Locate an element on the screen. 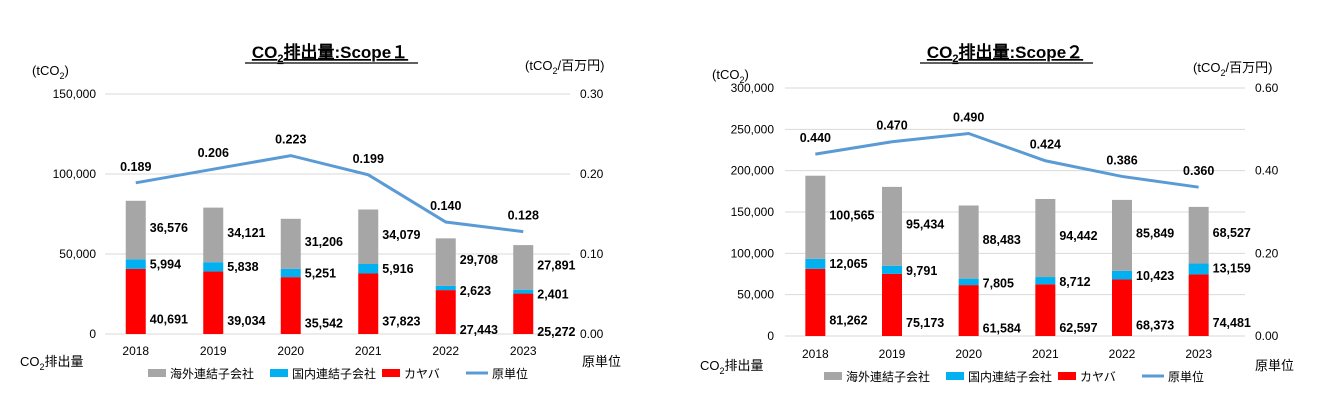 This screenshot has height=419, width=1318. chart-title-rest: 排出量:Scope１ is located at coordinates (345, 52).